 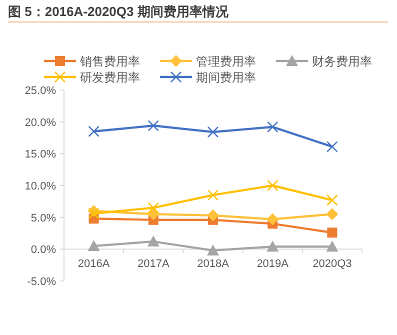 I want to click on y-tick-label: 20.0%, so click(x=40, y=122).